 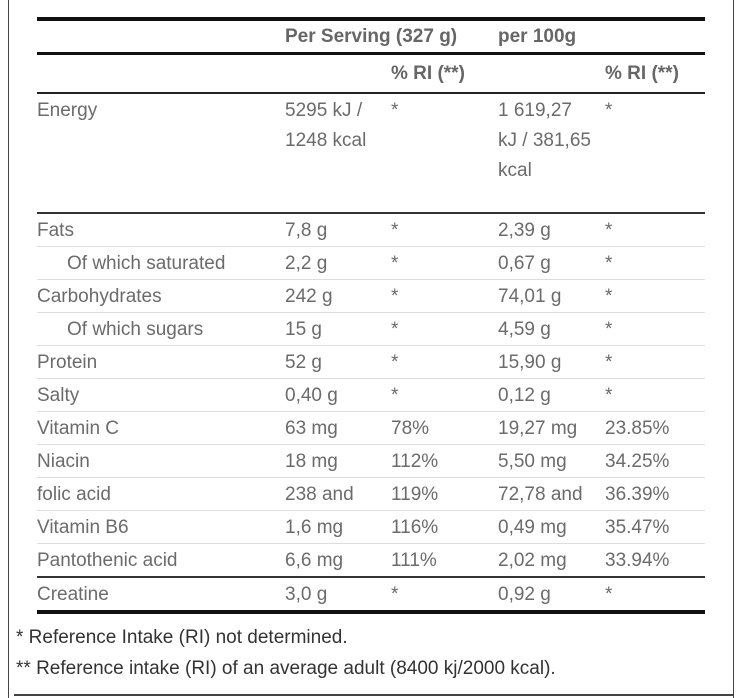 What do you see at coordinates (8, 349) in the screenshot?
I see `left-border` at bounding box center [8, 349].